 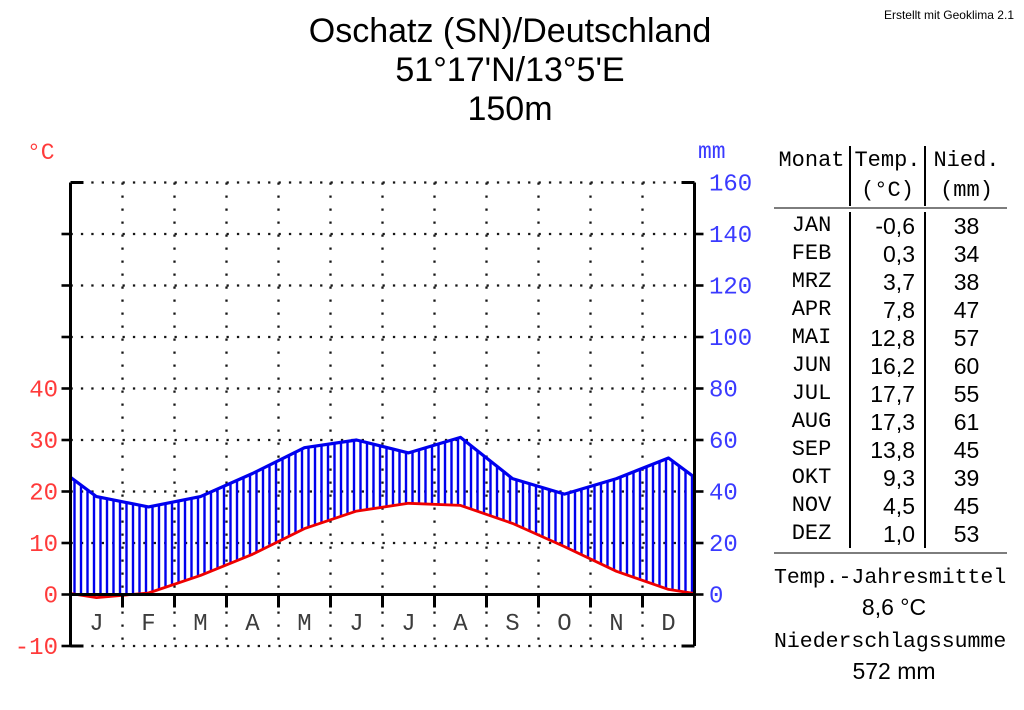 What do you see at coordinates (888, 161) in the screenshot?
I see `col-header-temp: Temp.` at bounding box center [888, 161].